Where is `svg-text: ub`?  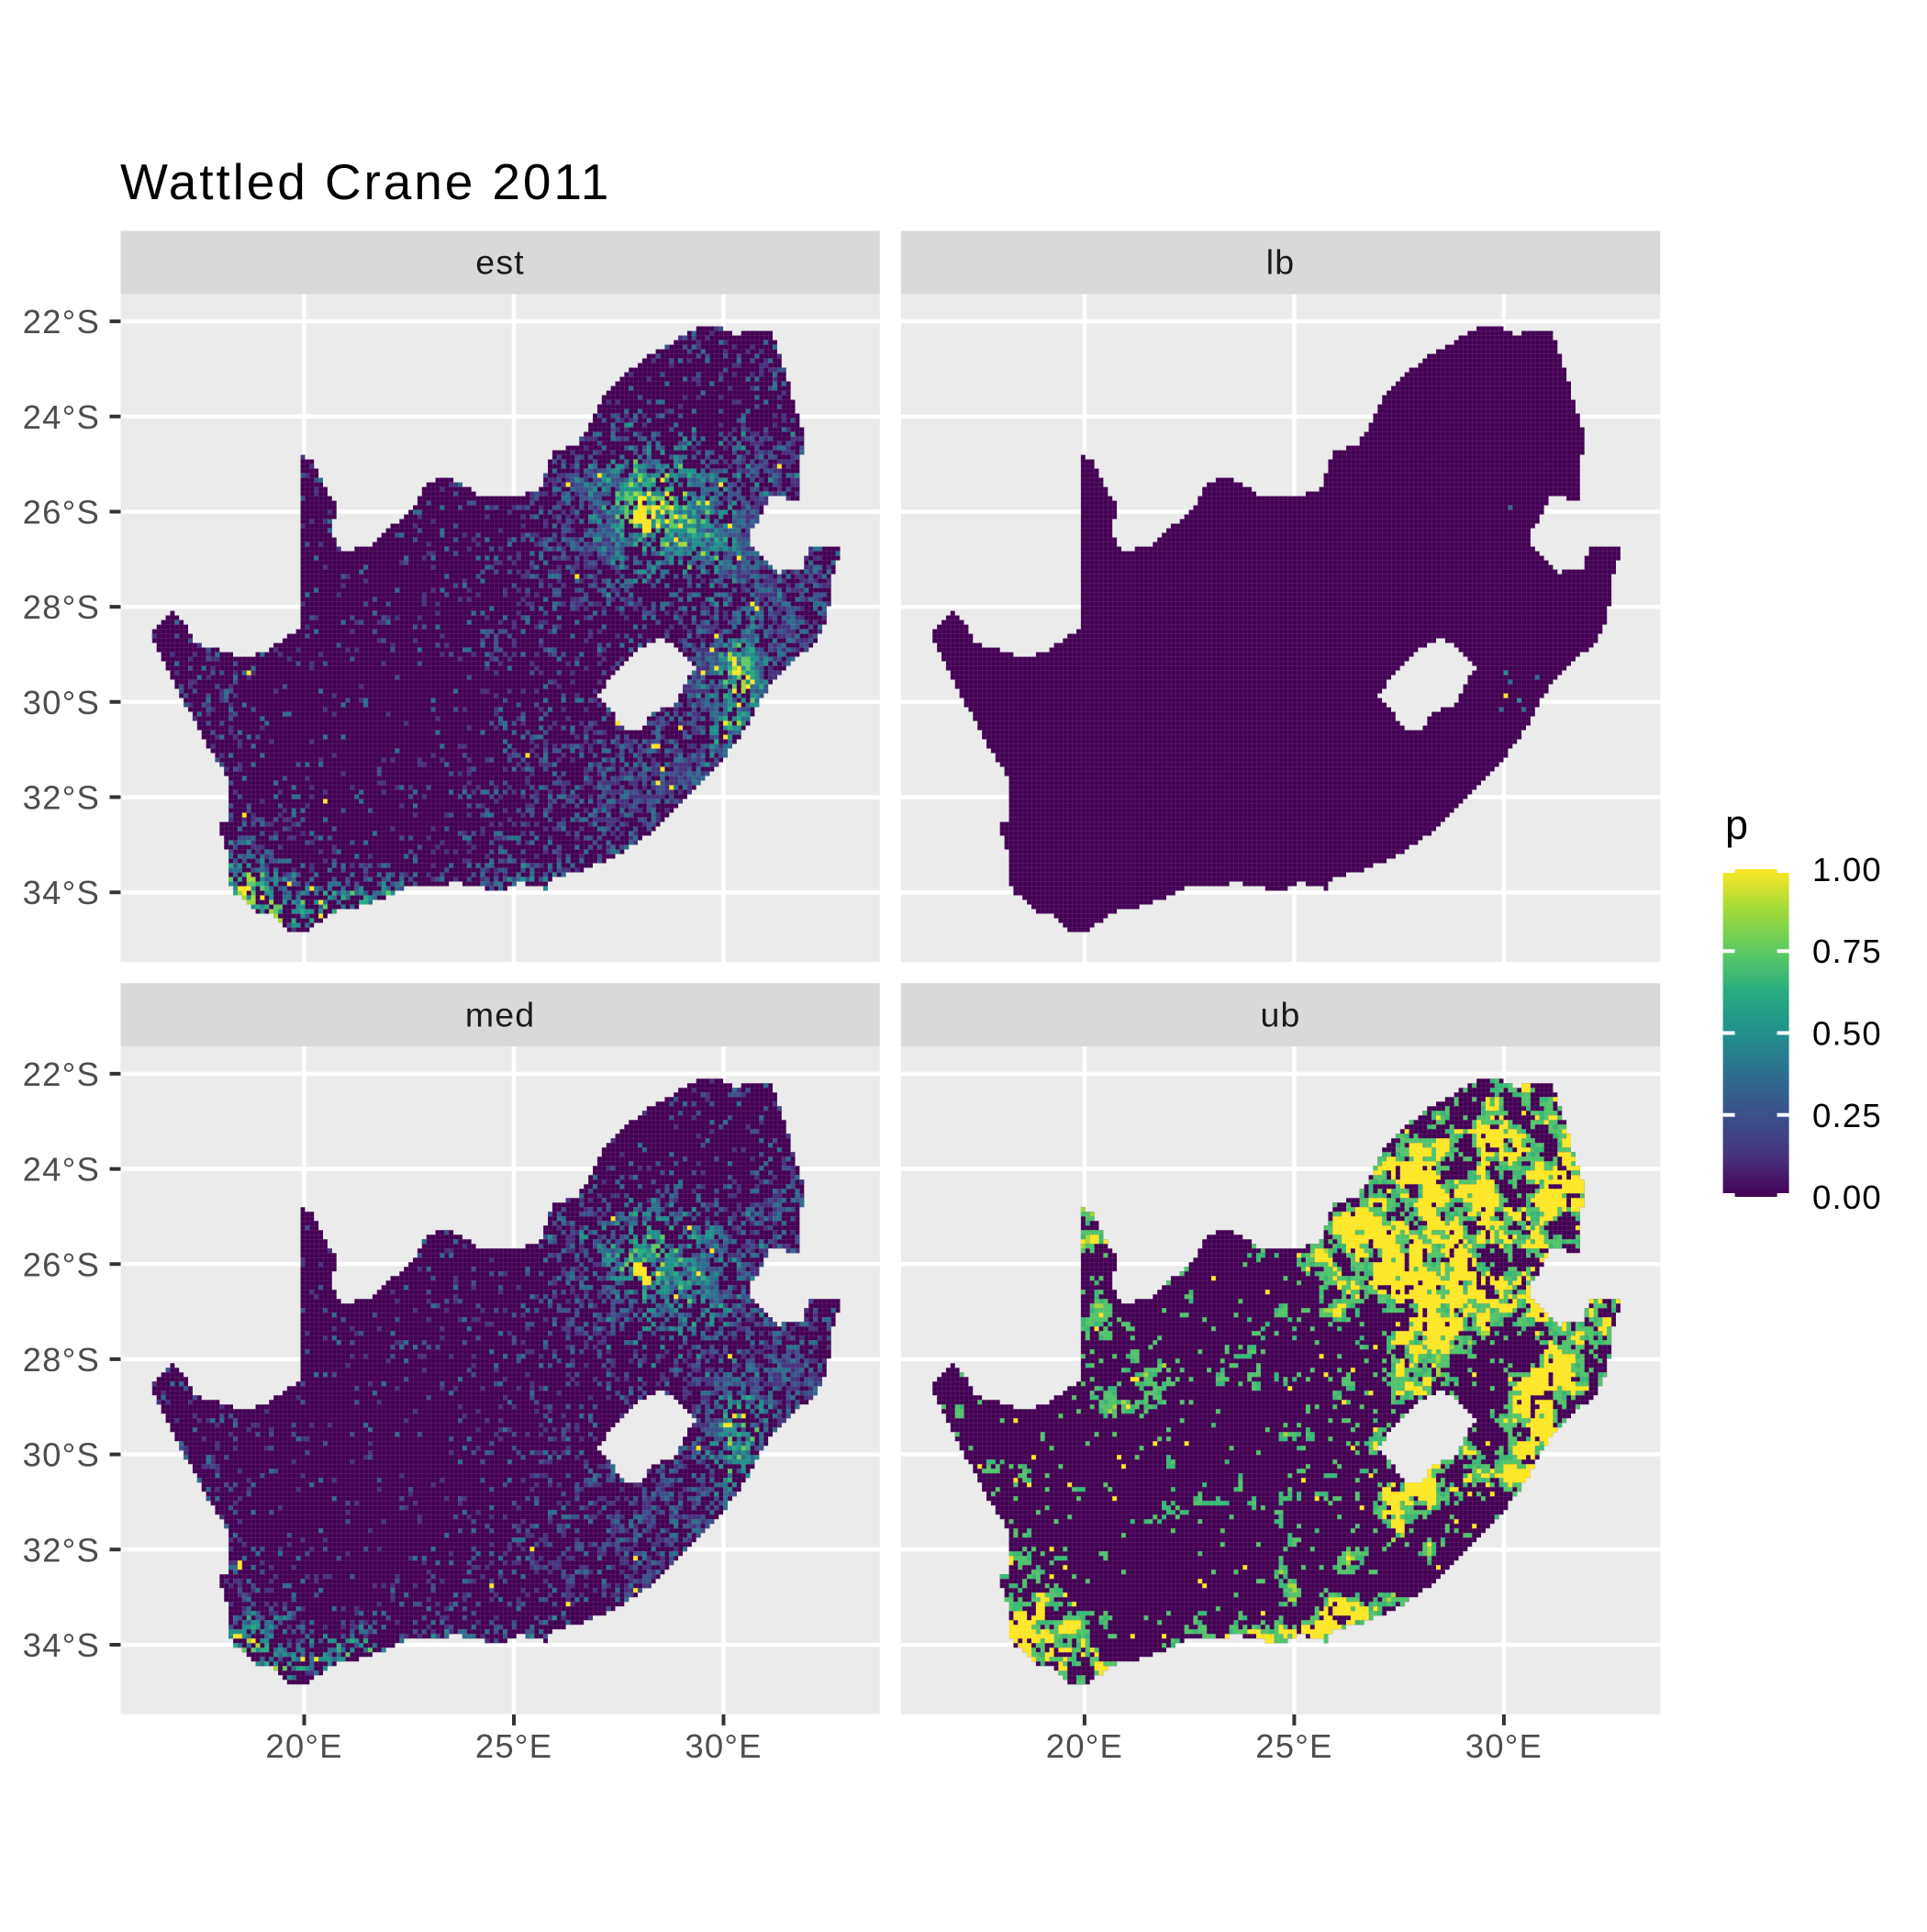
svg-text: ub is located at coordinates (1280, 1014).